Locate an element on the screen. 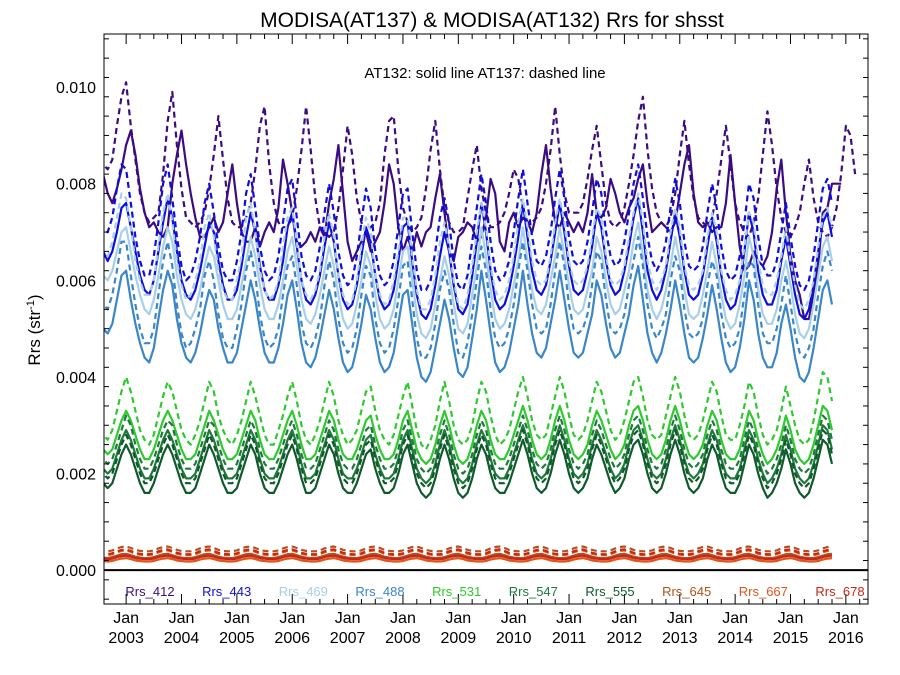  series-line-rrs-678-dashed is located at coordinates (468, 551).